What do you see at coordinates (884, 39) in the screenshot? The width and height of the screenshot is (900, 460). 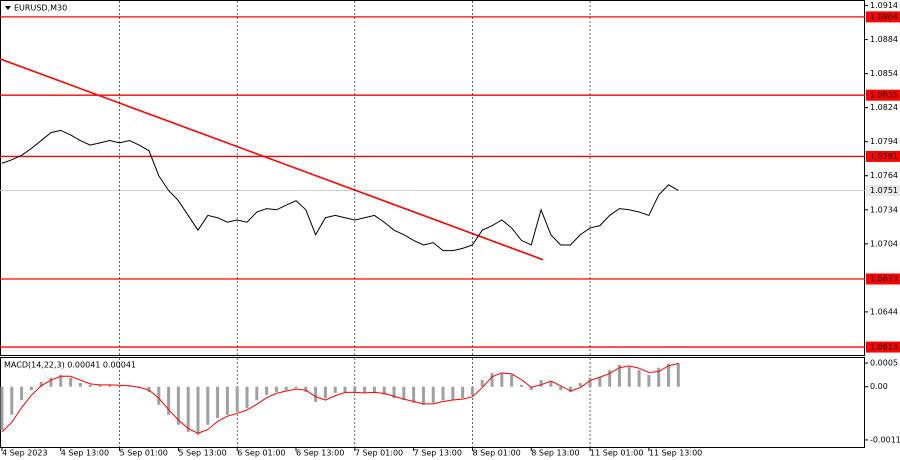 I see `y-tick-label: 1.0884` at bounding box center [884, 39].